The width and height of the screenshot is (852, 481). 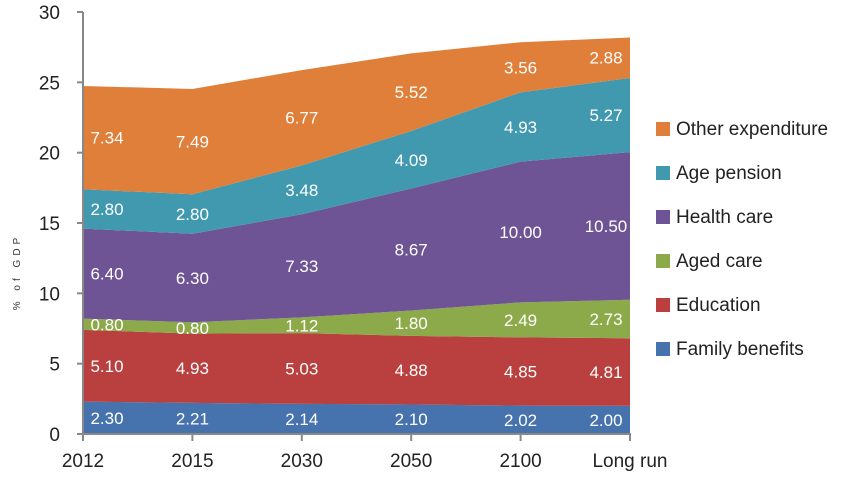 I want to click on data-label-aged-care: 1.80, so click(x=411, y=323).